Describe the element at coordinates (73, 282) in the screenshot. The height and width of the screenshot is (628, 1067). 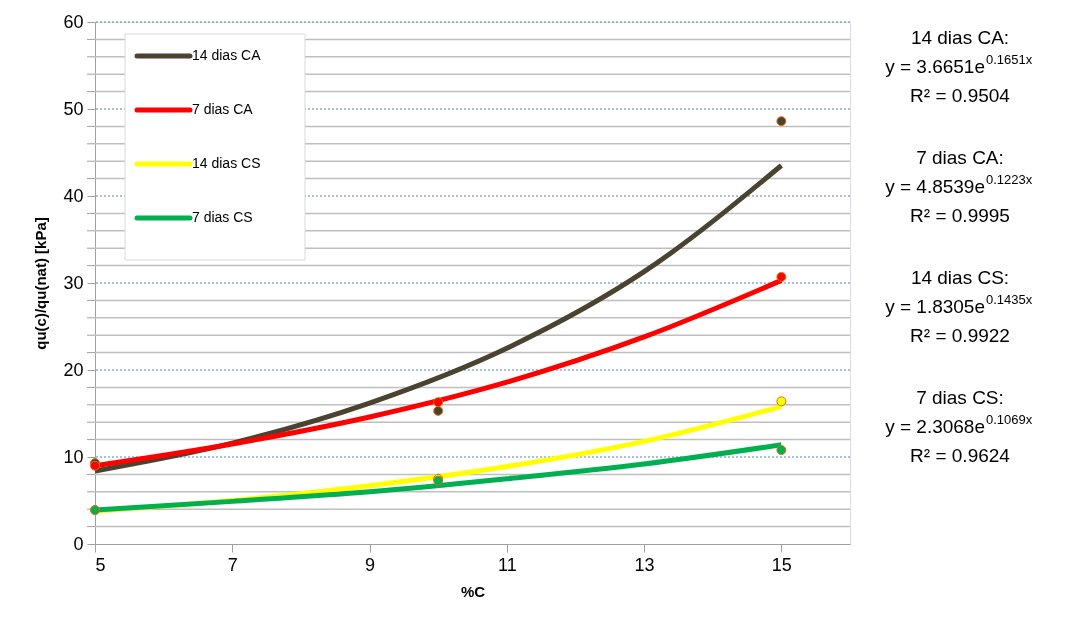
I see `y-tick-label: 30` at that location.